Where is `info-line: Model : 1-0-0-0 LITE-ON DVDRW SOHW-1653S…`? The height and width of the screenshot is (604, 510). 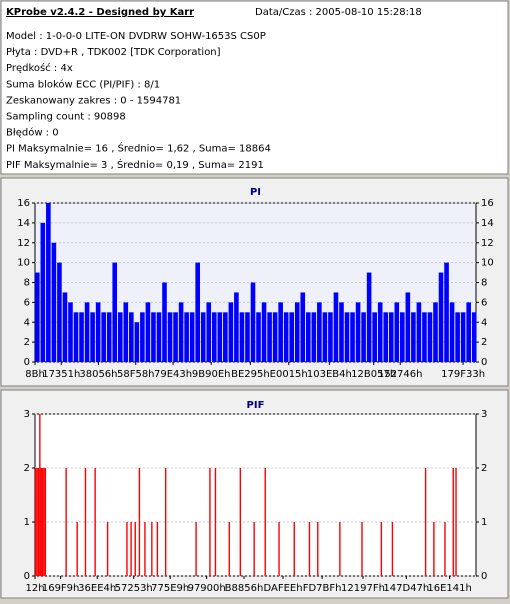 info-line: Model : 1-0-0-0 LITE-ON DVDRW SOHW-1653S… is located at coordinates (136, 36).